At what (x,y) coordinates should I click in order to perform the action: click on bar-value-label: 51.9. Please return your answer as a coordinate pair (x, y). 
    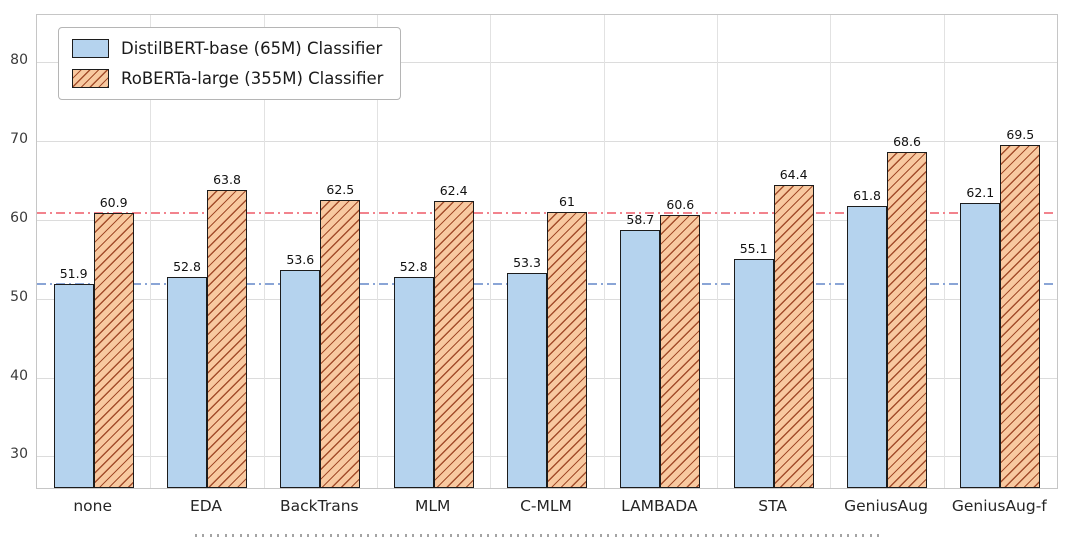
    Looking at the image, I should click on (73, 273).